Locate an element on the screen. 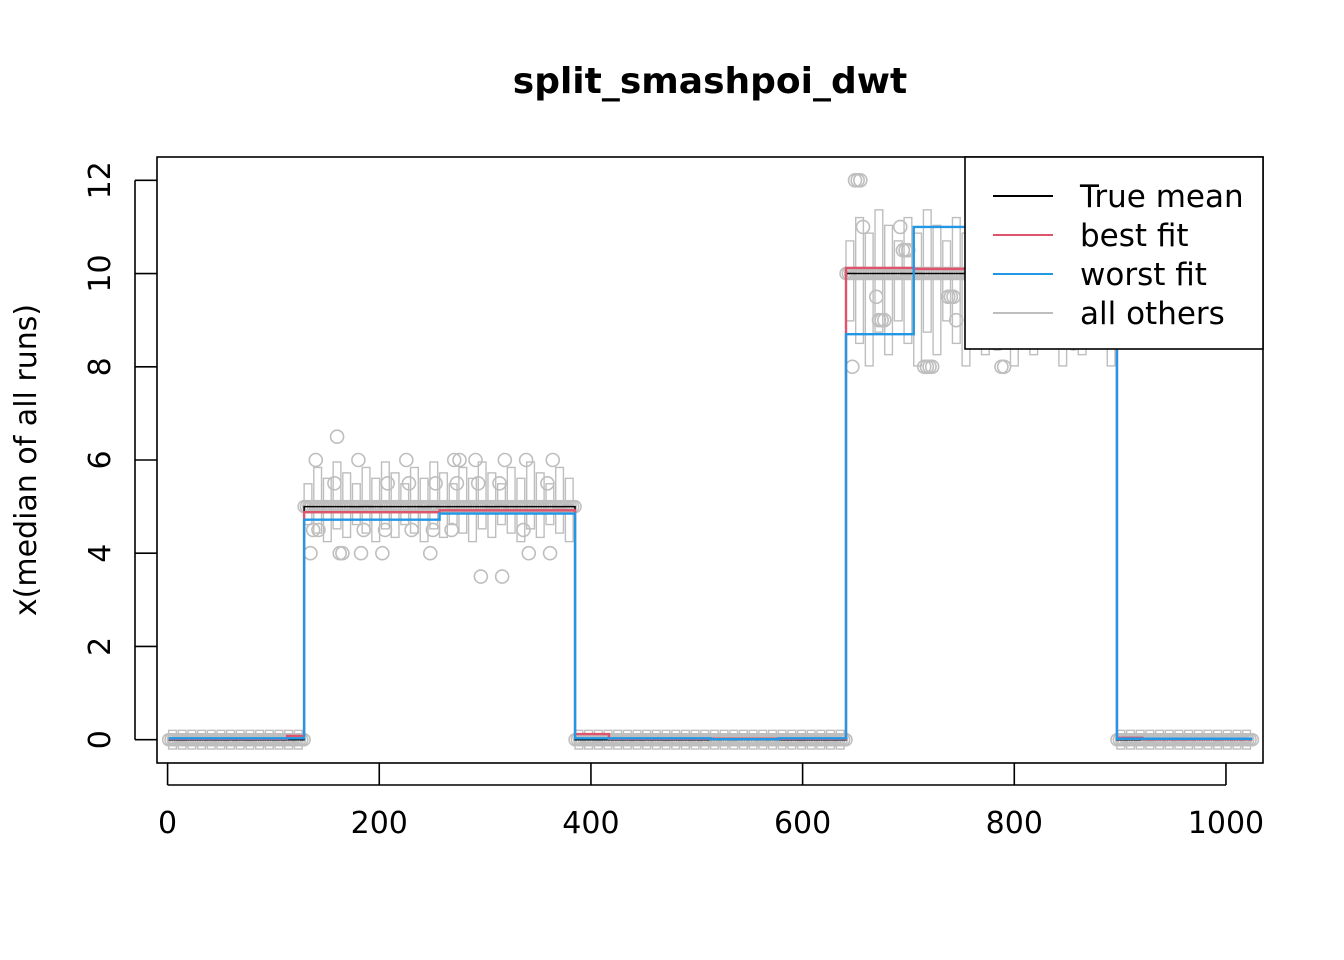  x-tick-label: 0 is located at coordinates (167, 823).